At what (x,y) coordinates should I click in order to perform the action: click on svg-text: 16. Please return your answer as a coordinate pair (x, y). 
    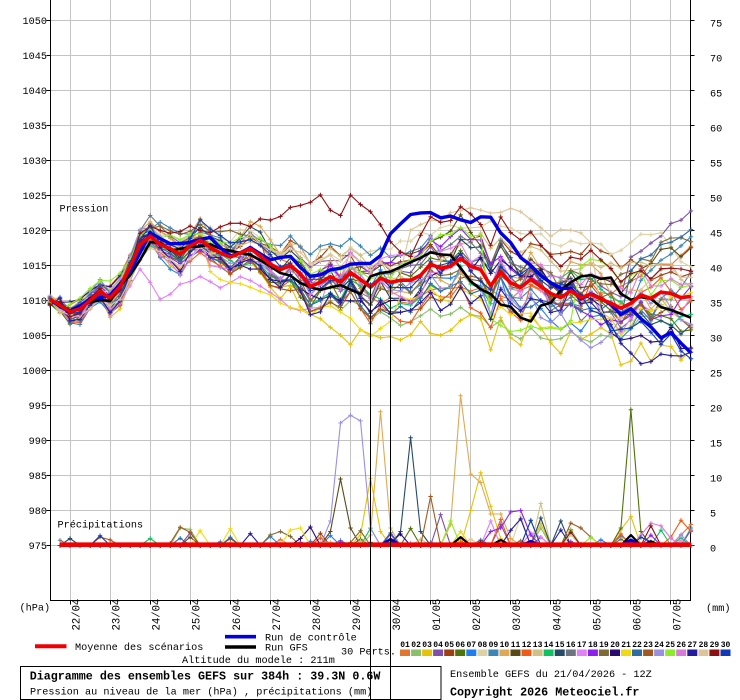
    Looking at the image, I should click on (571, 645).